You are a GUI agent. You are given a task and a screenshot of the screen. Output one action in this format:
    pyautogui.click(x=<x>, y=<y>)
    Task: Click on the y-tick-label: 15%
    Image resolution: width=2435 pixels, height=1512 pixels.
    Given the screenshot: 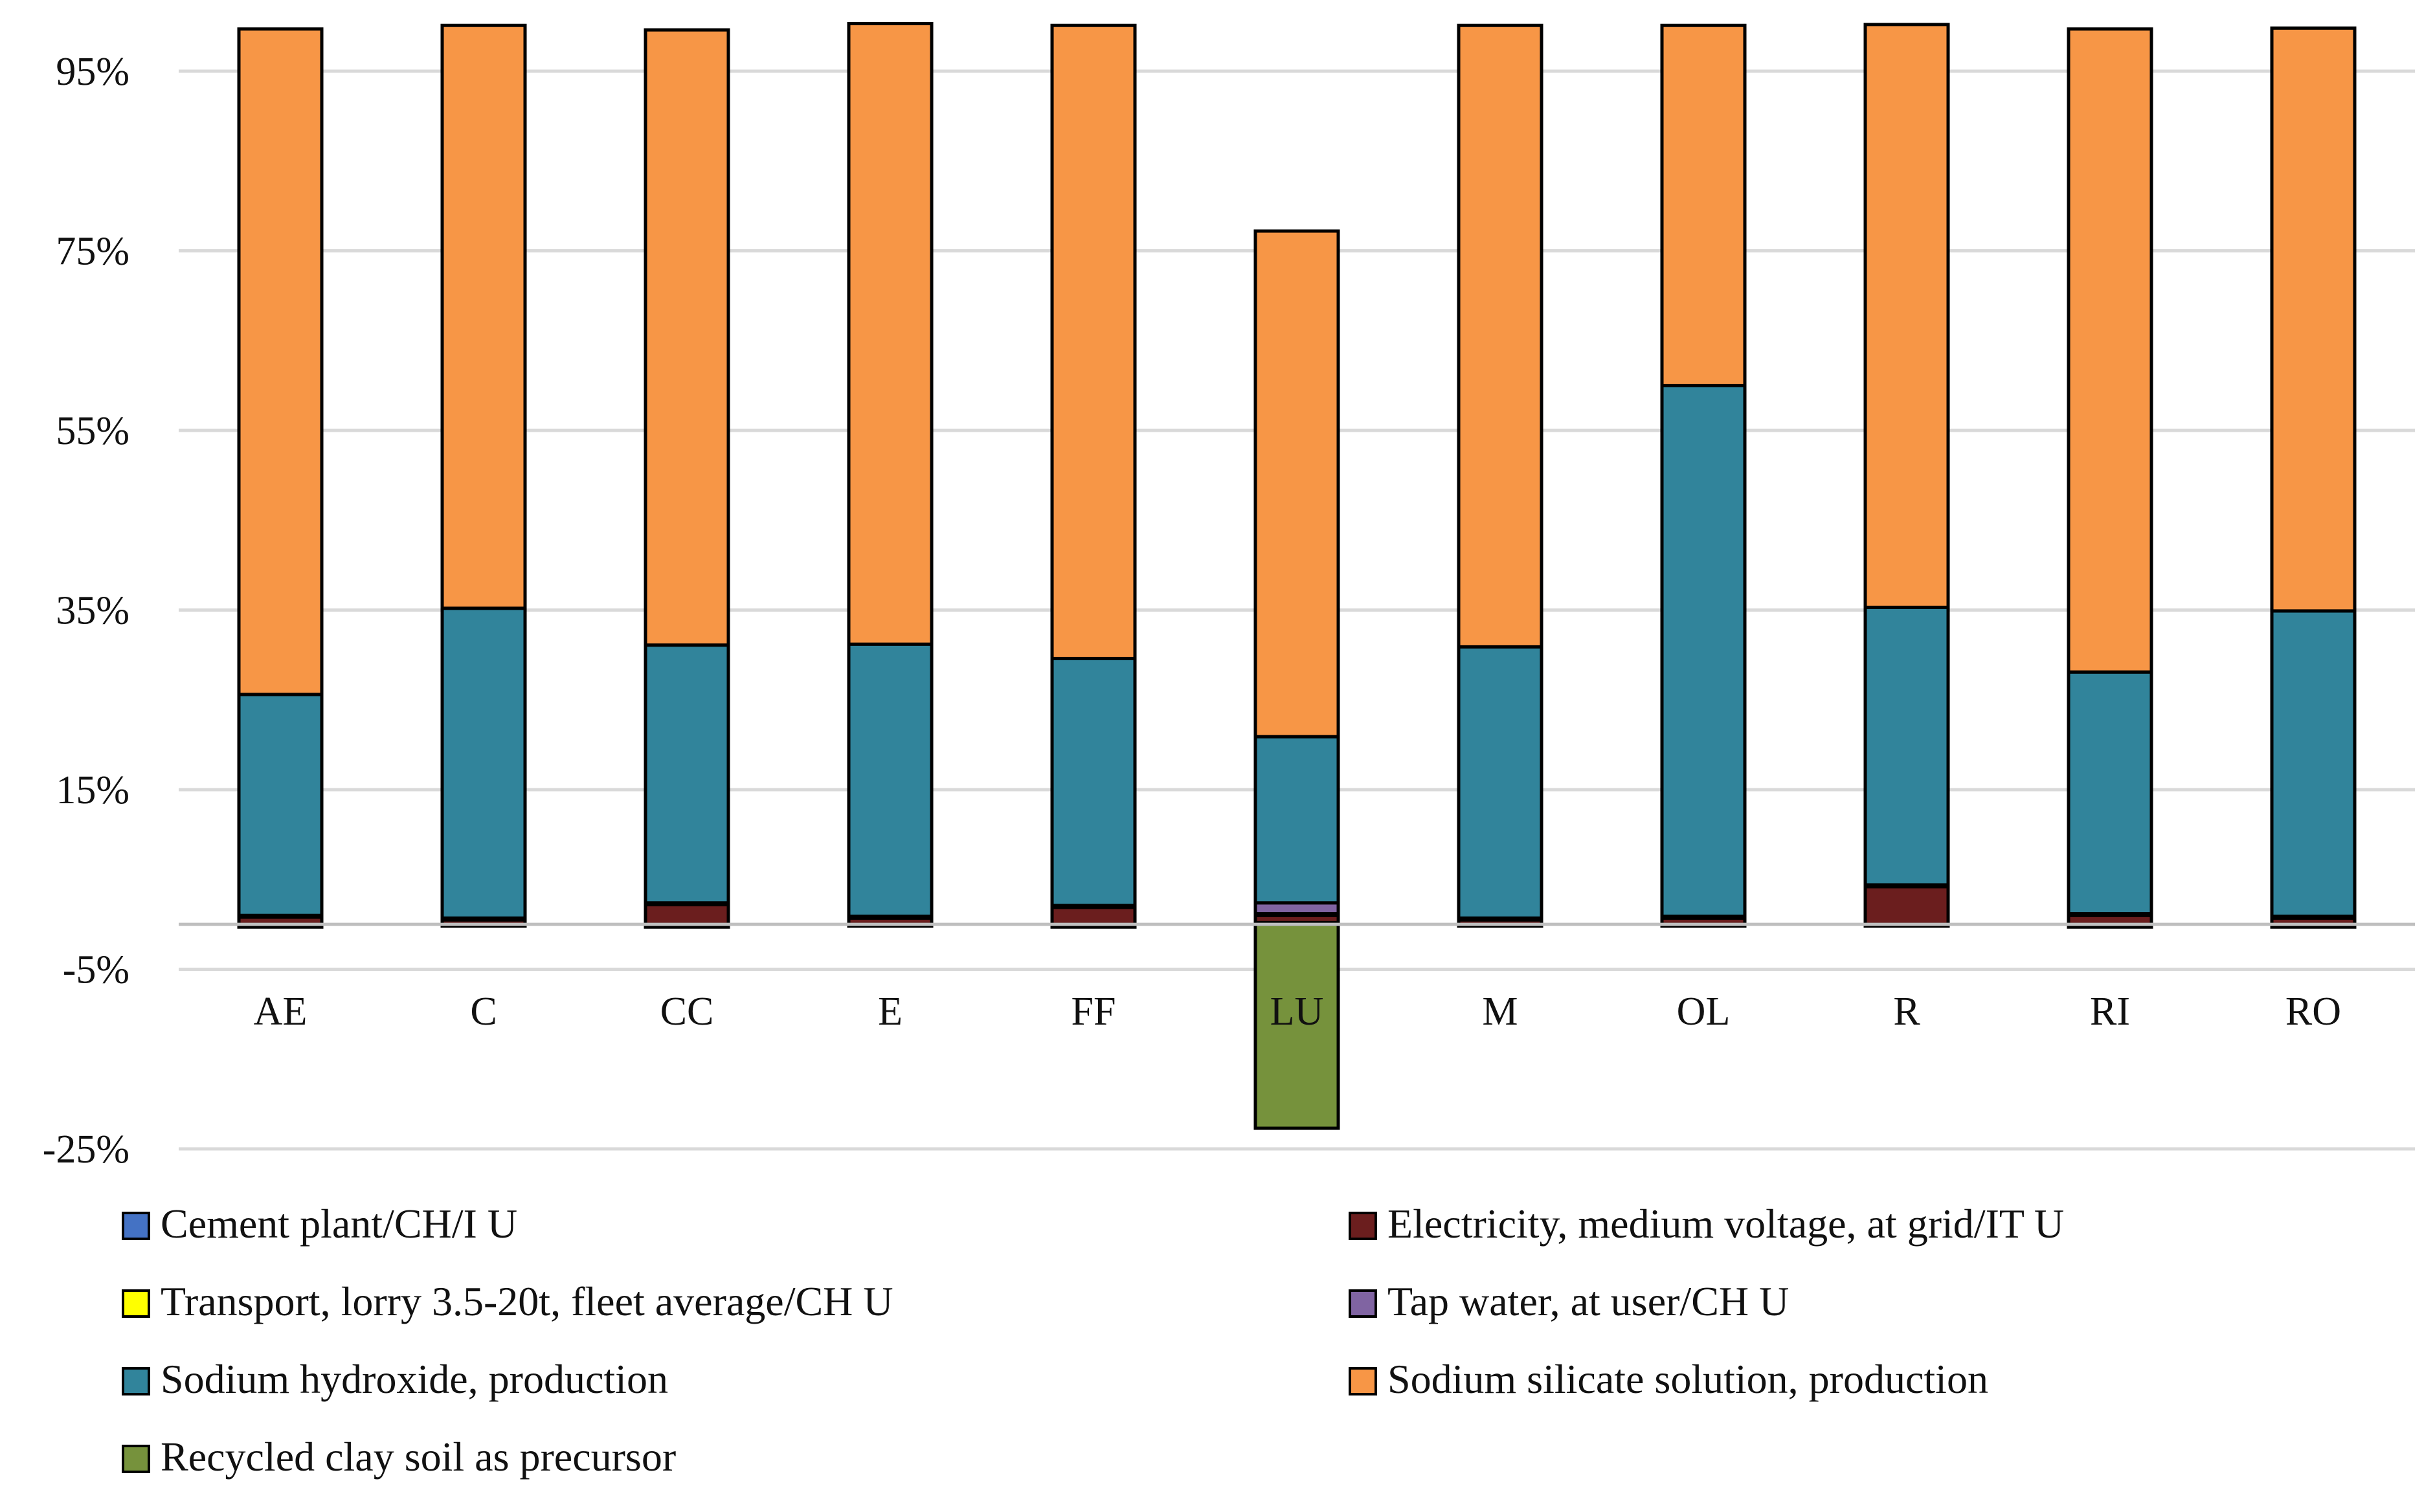 What is the action you would take?
    pyautogui.click(x=92, y=790)
    